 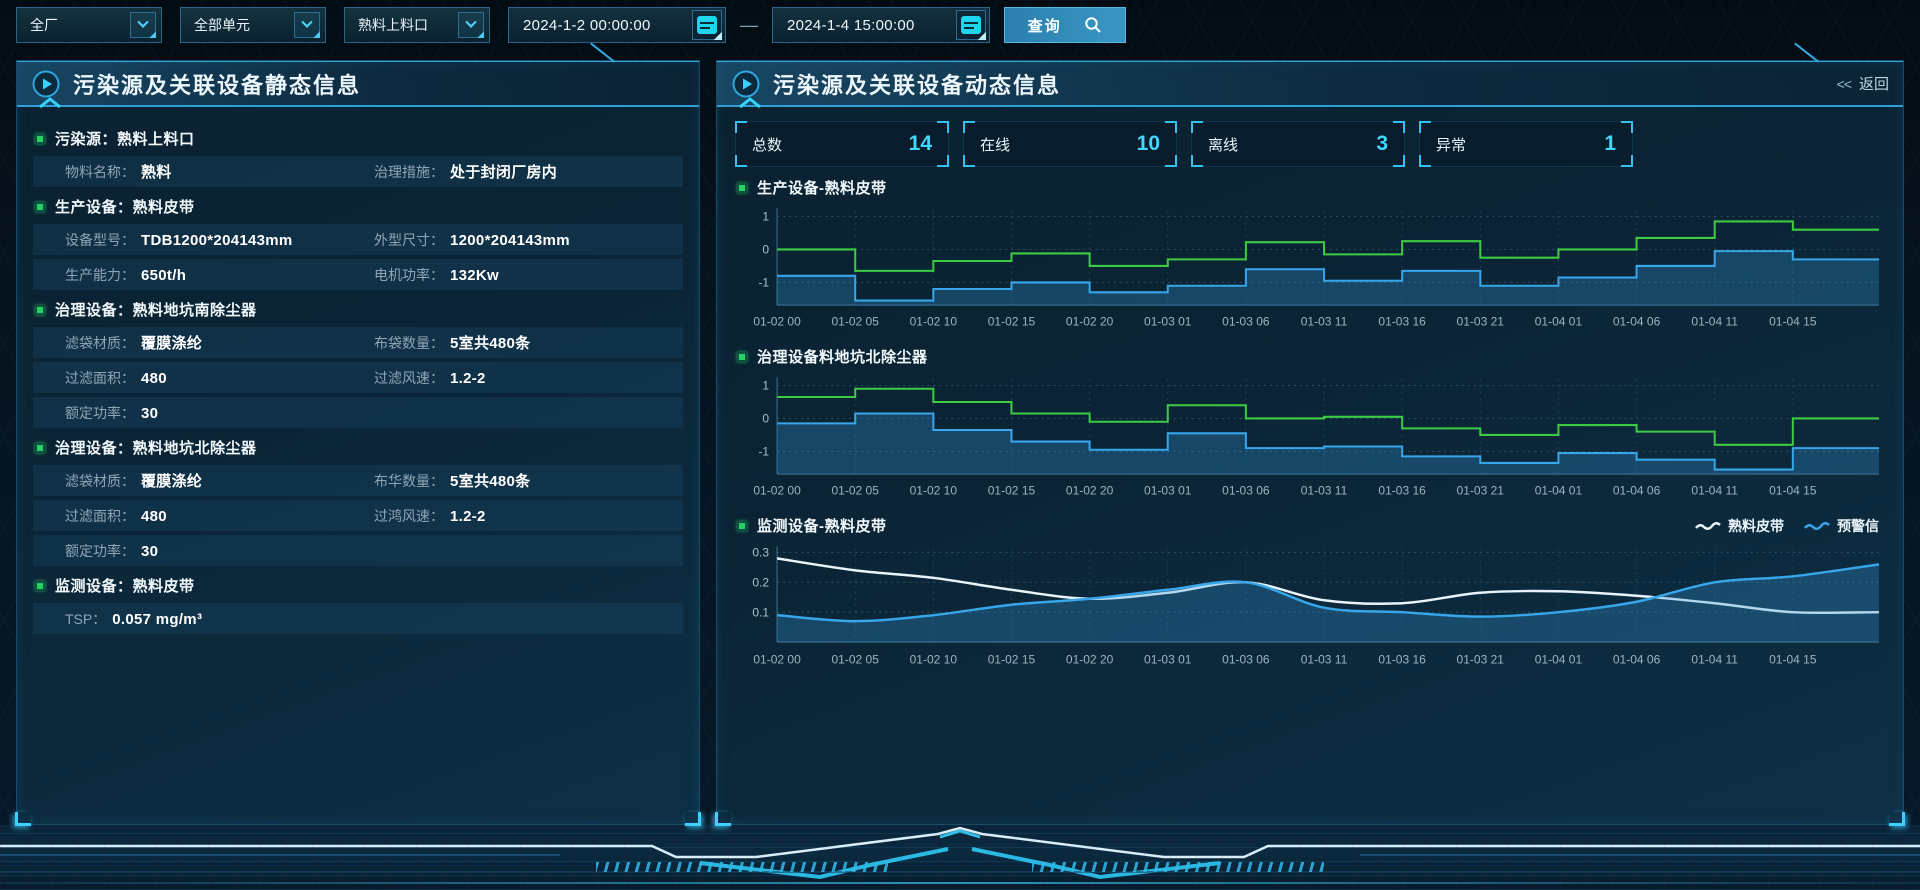 What do you see at coordinates (409, 172) in the screenshot?
I see `info-label: 治理措施：` at bounding box center [409, 172].